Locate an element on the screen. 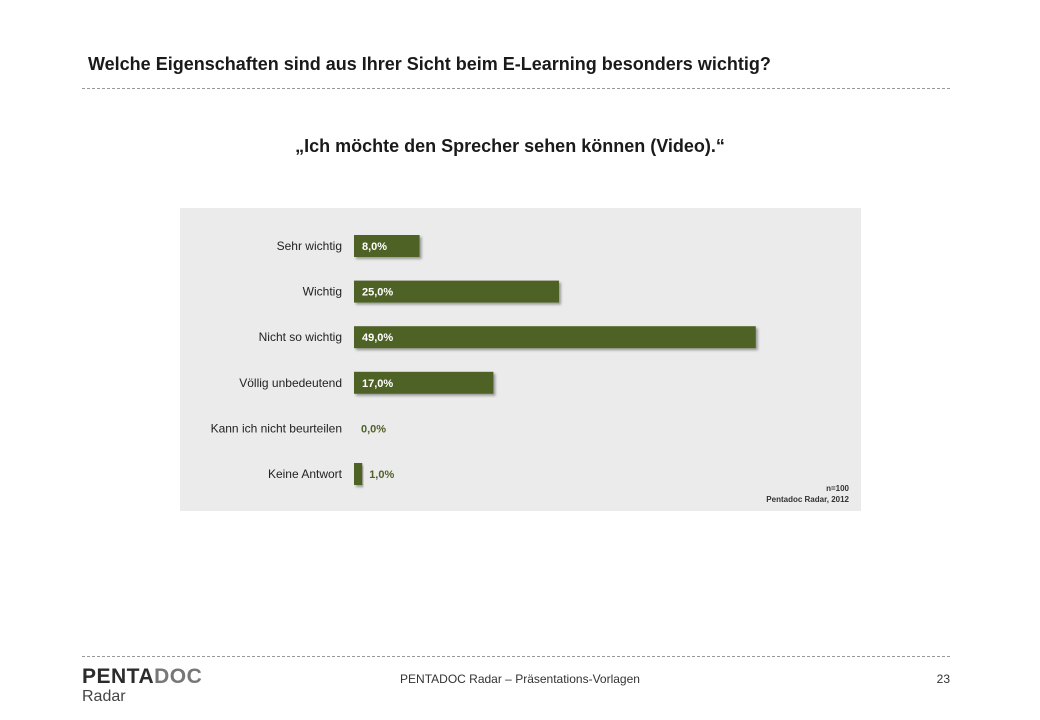  logo-subtitle: Radar is located at coordinates (104, 696).